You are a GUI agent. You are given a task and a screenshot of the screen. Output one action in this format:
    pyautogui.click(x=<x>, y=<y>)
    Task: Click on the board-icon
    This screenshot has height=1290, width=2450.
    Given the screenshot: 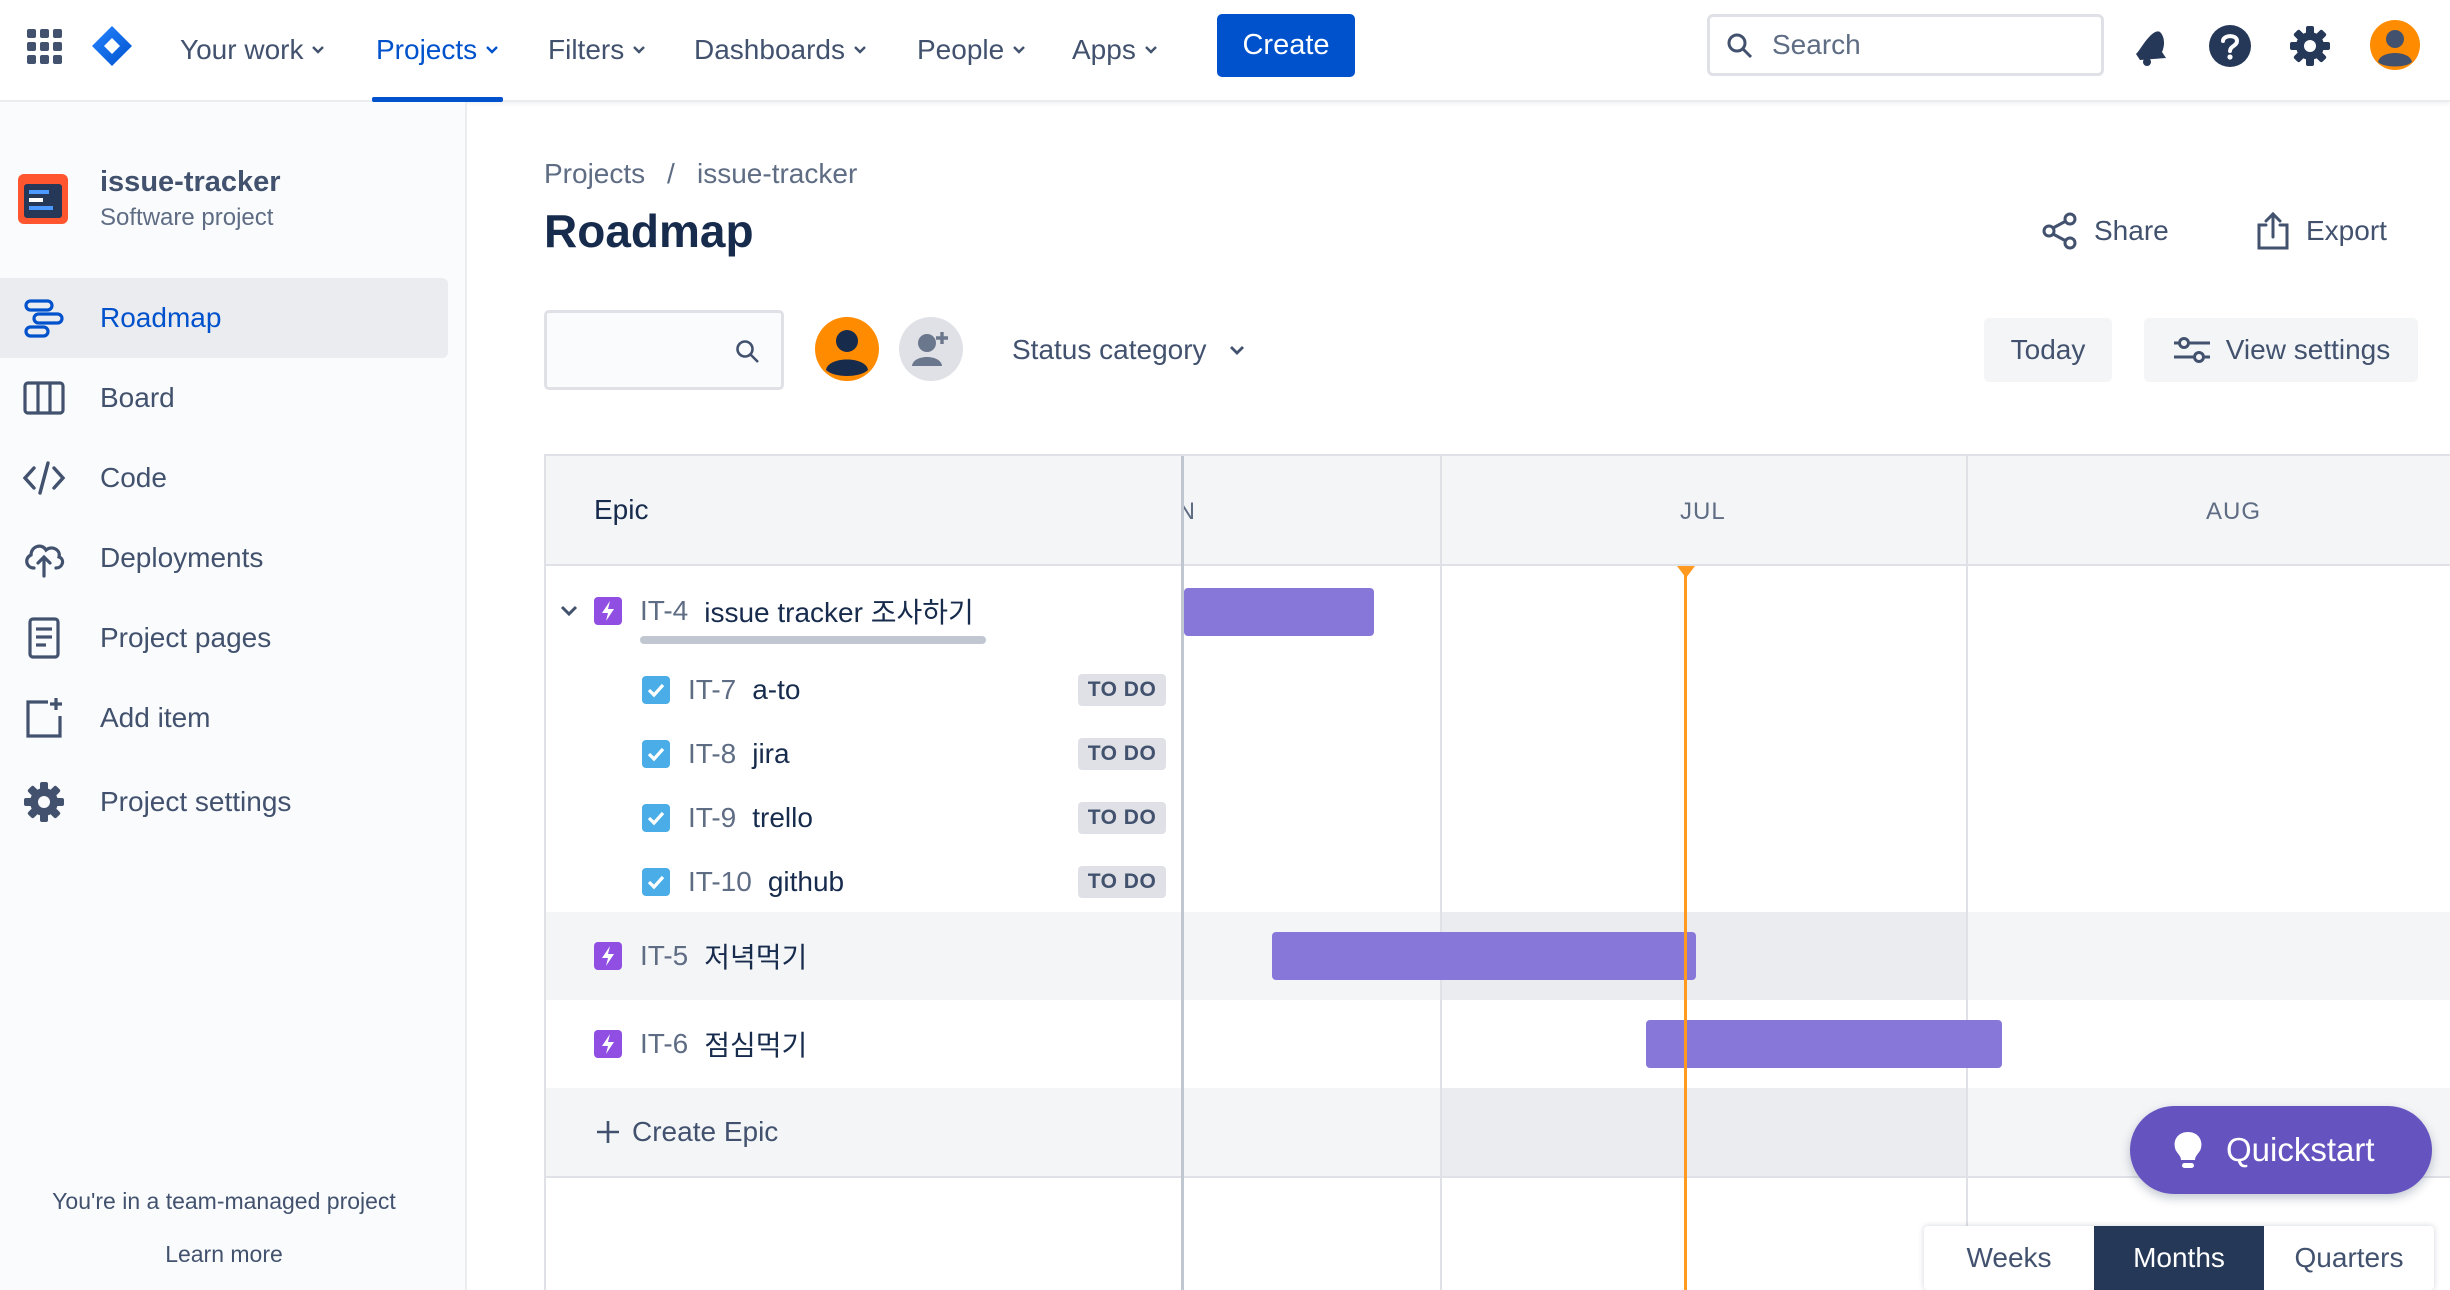 What is the action you would take?
    pyautogui.click(x=44, y=398)
    